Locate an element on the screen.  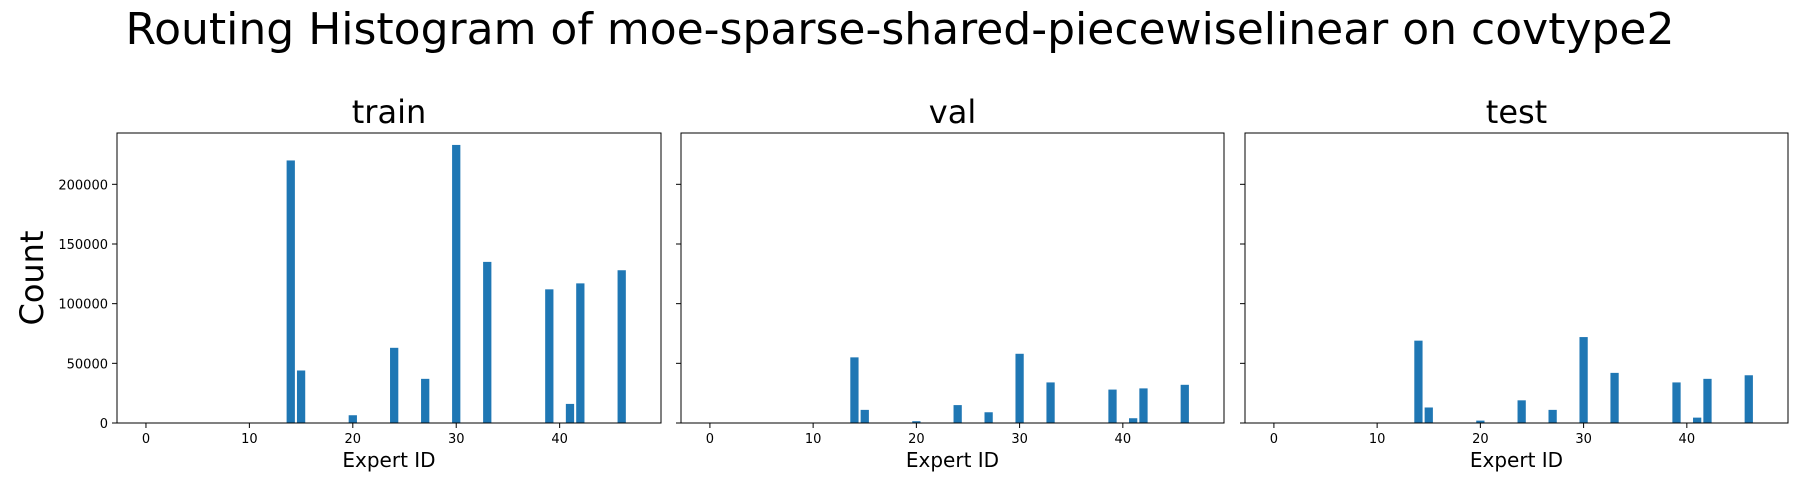
panel-title-test: test is located at coordinates (1516, 112).